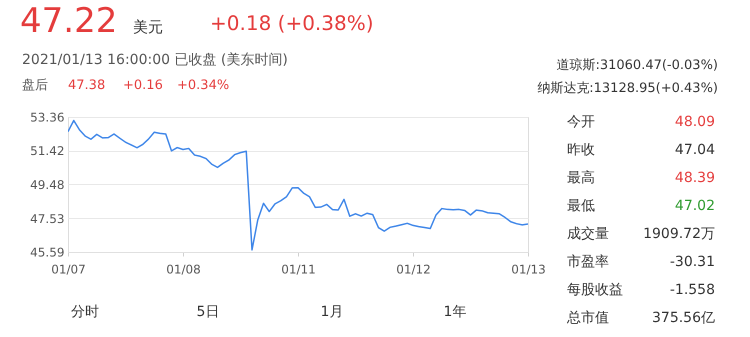 The image size is (750, 337). I want to click on text: 盘后, so click(35, 85).